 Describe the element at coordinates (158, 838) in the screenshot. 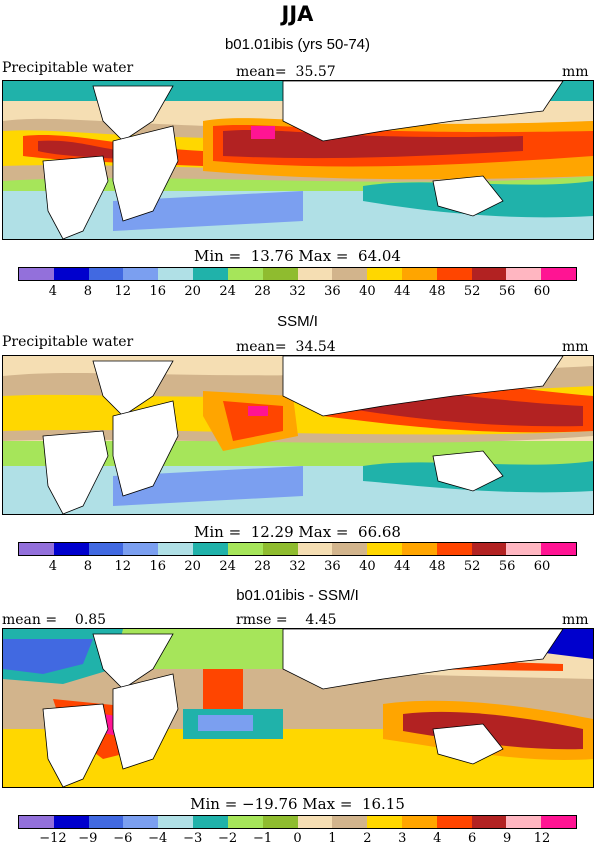

I see `colorbar-tick-label: −4` at that location.